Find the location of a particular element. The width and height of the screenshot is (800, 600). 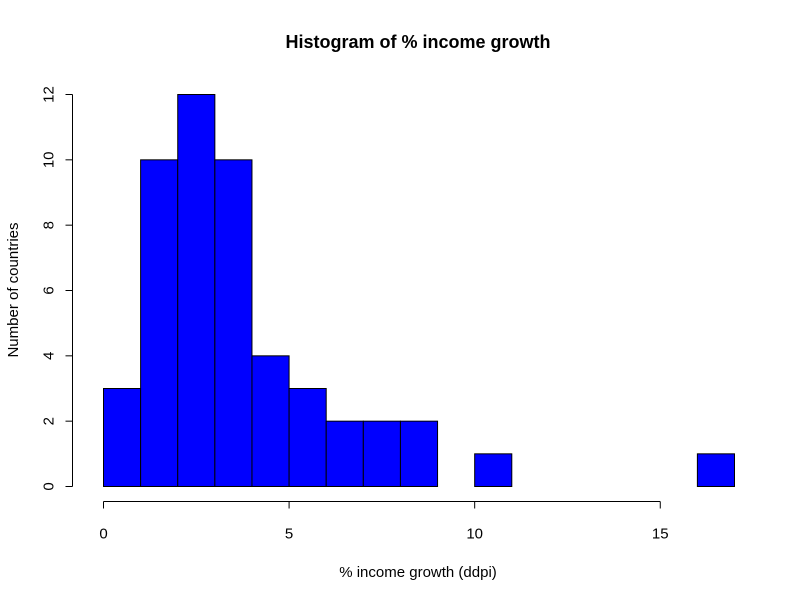

chart-title: Histogram of % income growth is located at coordinates (417, 42).